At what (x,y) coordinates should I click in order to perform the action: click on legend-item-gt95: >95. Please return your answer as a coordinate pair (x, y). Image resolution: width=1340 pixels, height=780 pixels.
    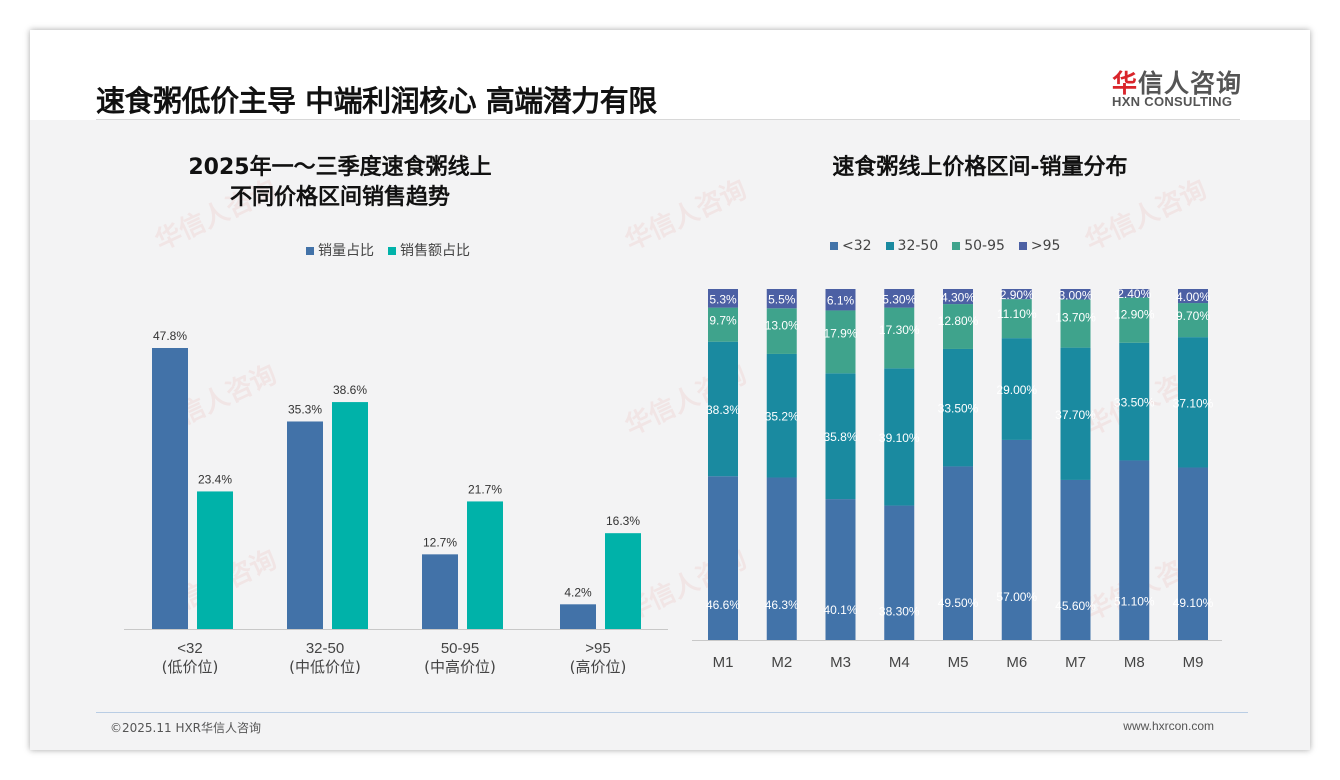
    Looking at the image, I should click on (1039, 246).